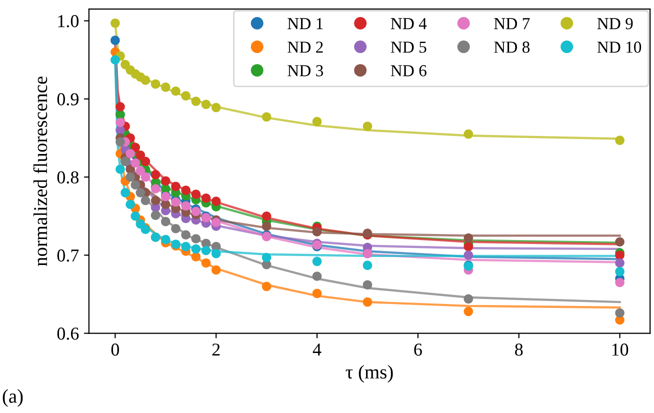 The width and height of the screenshot is (654, 413). What do you see at coordinates (519, 350) in the screenshot?
I see `x-tick-label: 8` at bounding box center [519, 350].